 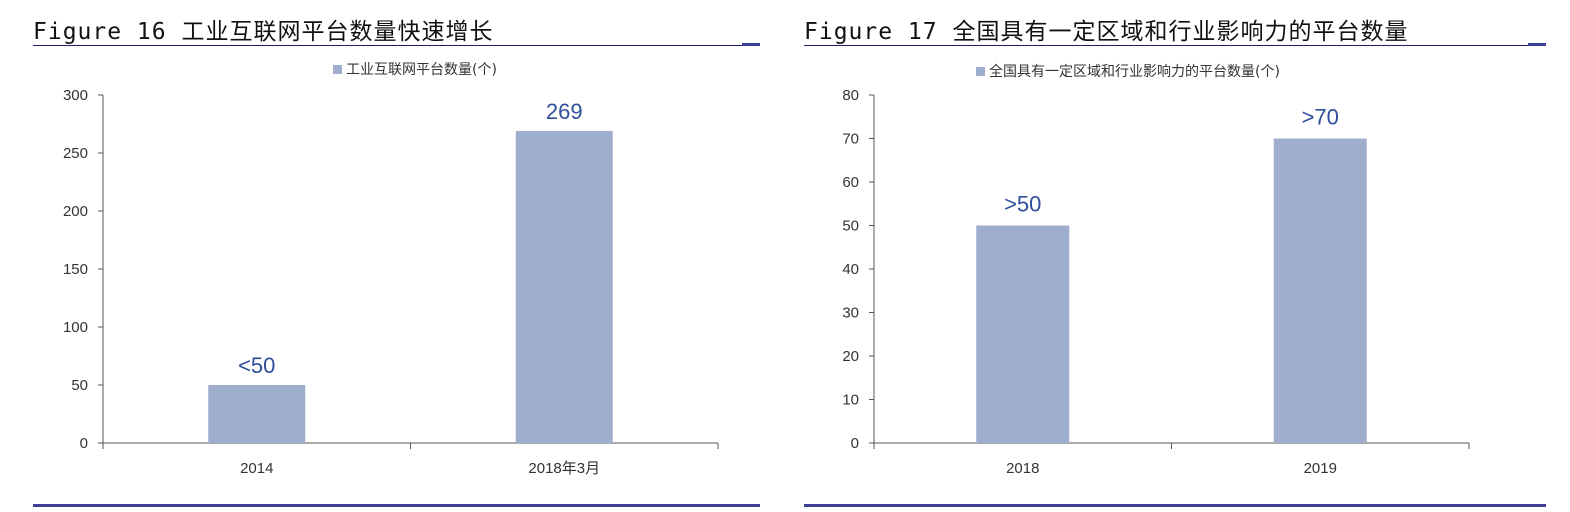 I want to click on legend-label: 工业互联网平台数量(个), so click(x=421, y=70).